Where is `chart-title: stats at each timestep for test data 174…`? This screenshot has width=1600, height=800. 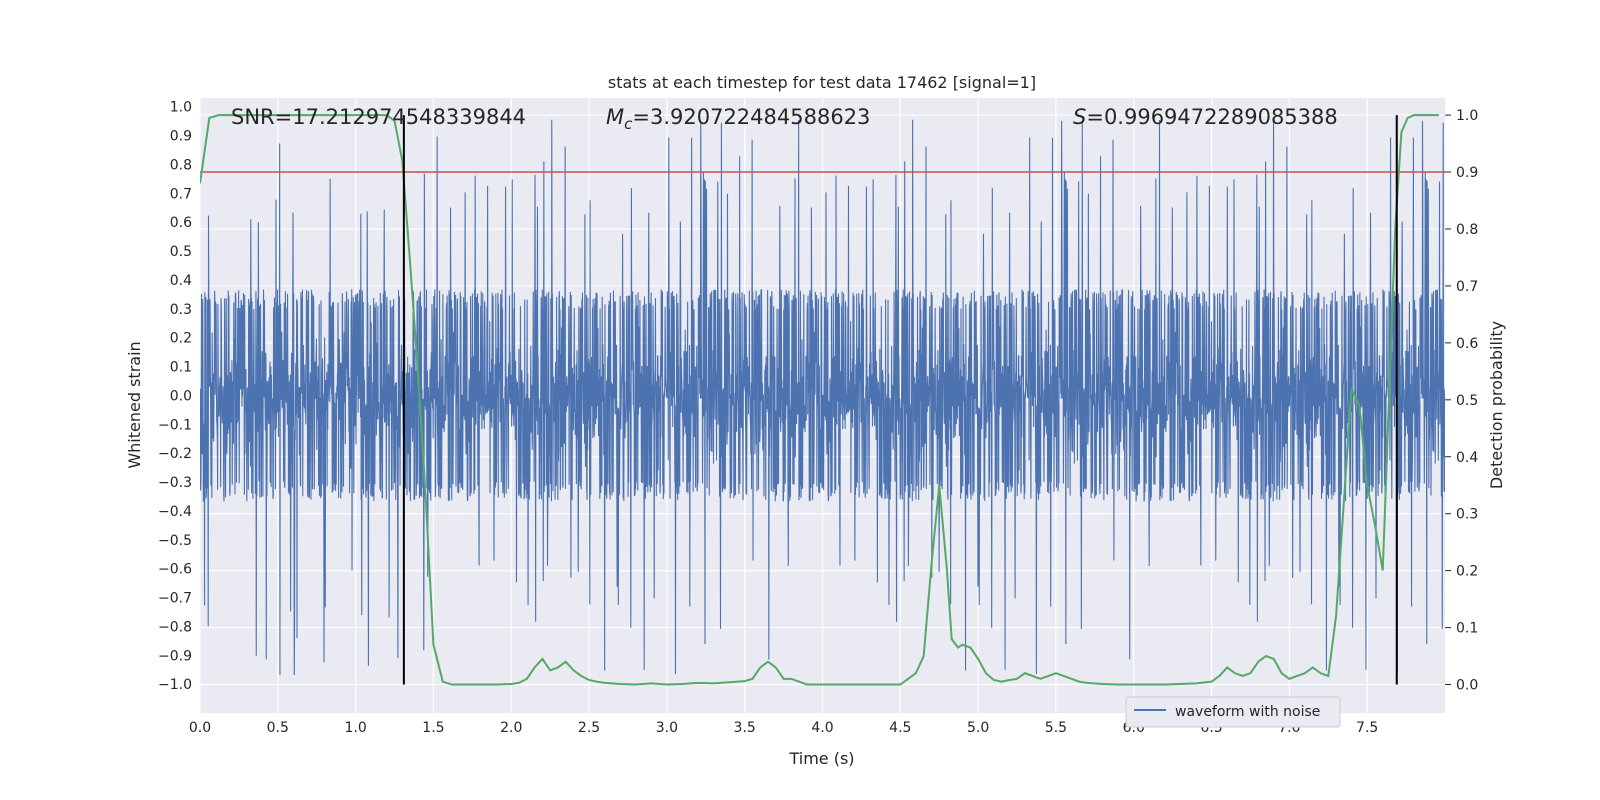
chart-title: stats at each timestep for test data 174… is located at coordinates (822, 82).